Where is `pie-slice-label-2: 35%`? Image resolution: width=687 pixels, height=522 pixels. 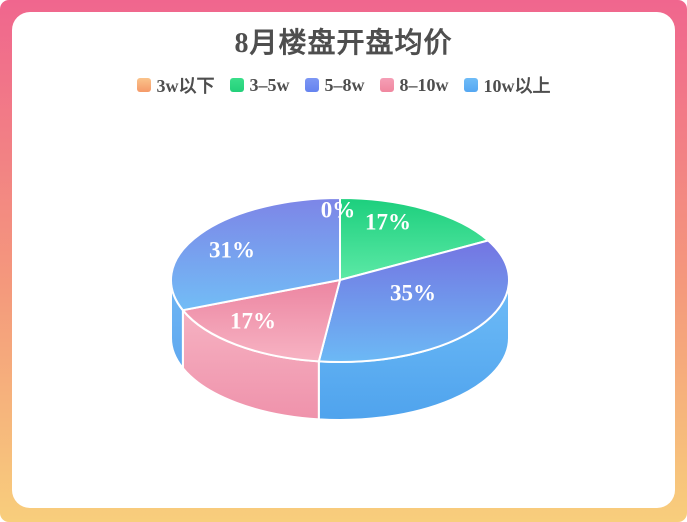
pie-slice-label-2: 35% is located at coordinates (413, 292).